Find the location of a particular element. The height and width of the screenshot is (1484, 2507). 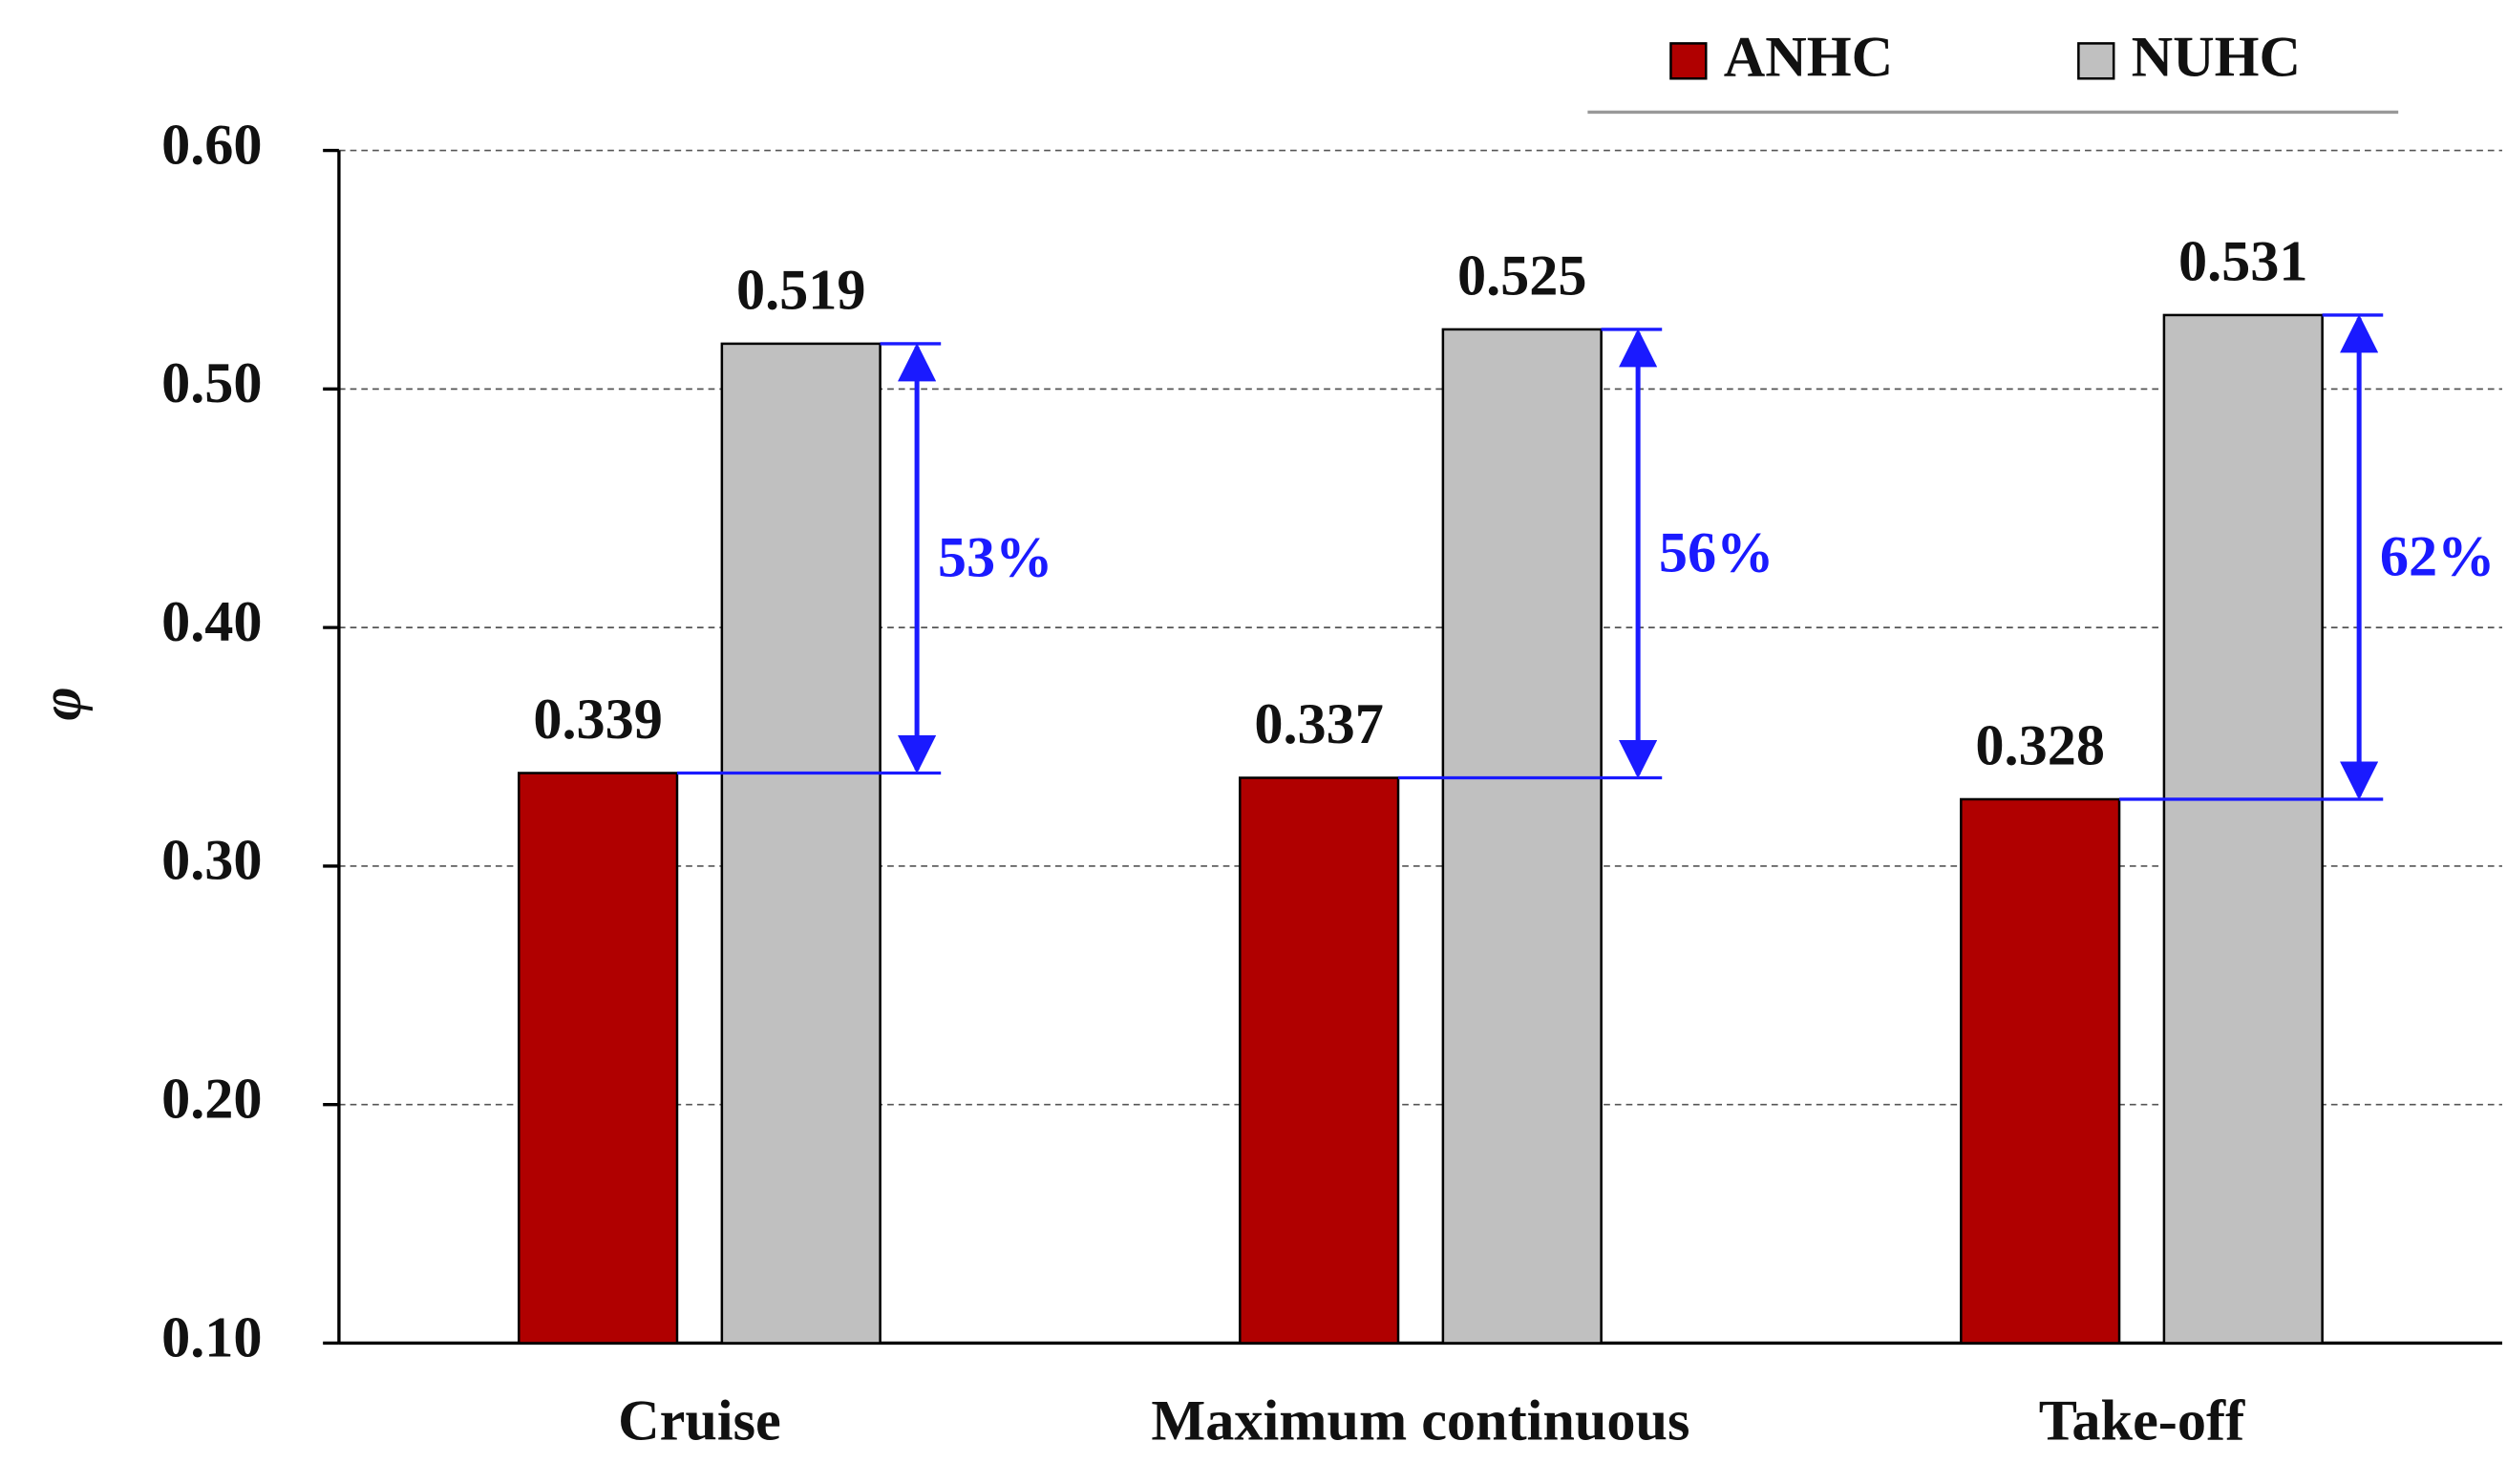

data-label: 0.339 is located at coordinates (598, 720).